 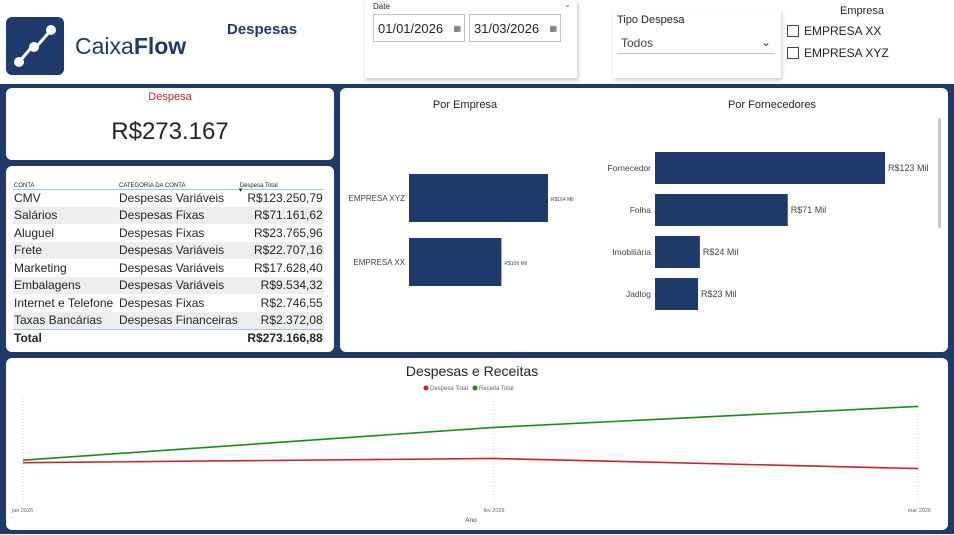 What do you see at coordinates (838, 53) in the screenshot?
I see `empresa-option-xyz: EMPRESA XYZ` at bounding box center [838, 53].